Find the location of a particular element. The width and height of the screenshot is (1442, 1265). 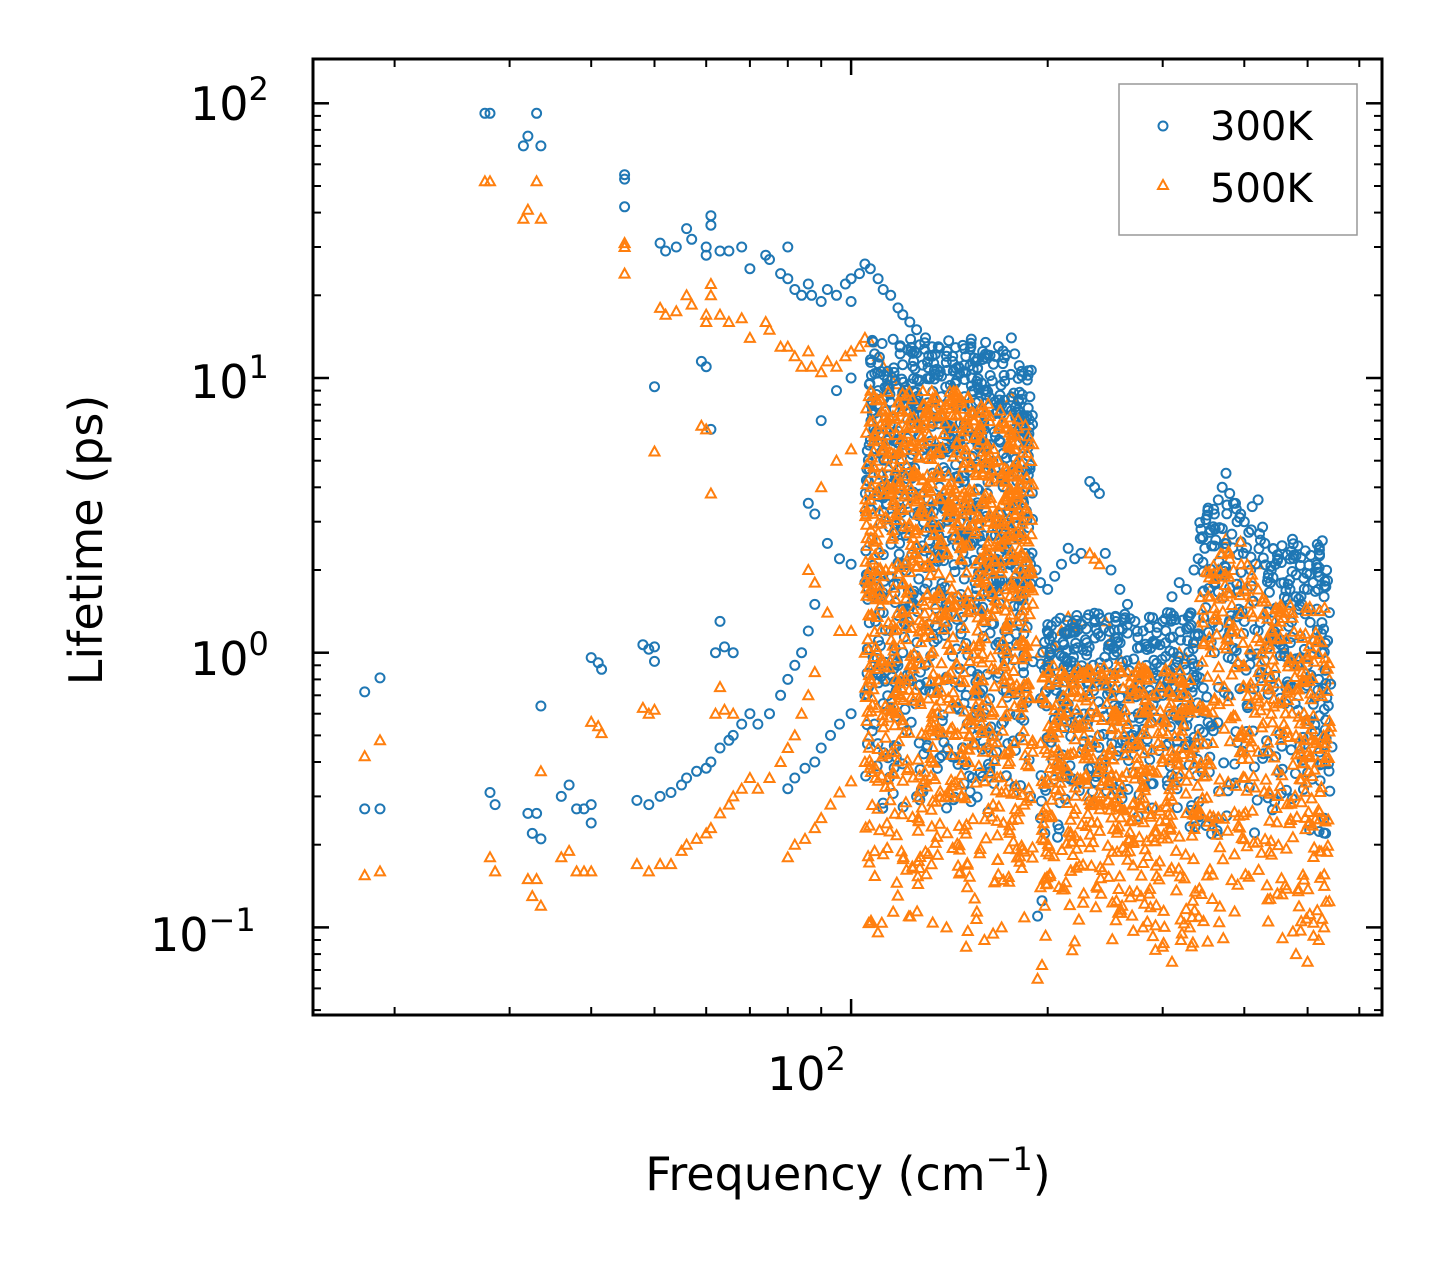

y-tick-label-1e0: 100 is located at coordinates (229, 655).